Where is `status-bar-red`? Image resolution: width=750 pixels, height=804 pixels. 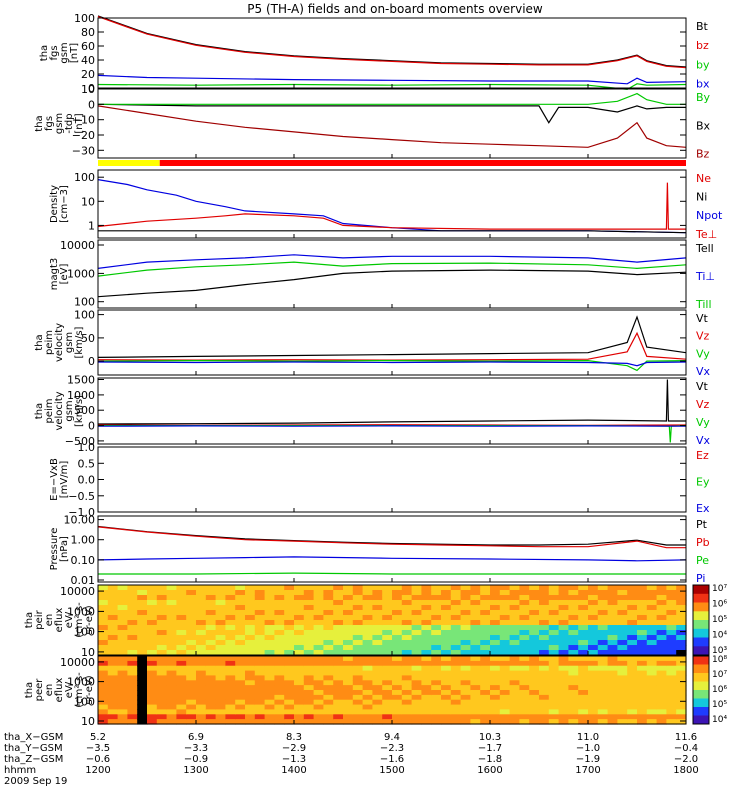
status-bar-red is located at coordinates (423, 163).